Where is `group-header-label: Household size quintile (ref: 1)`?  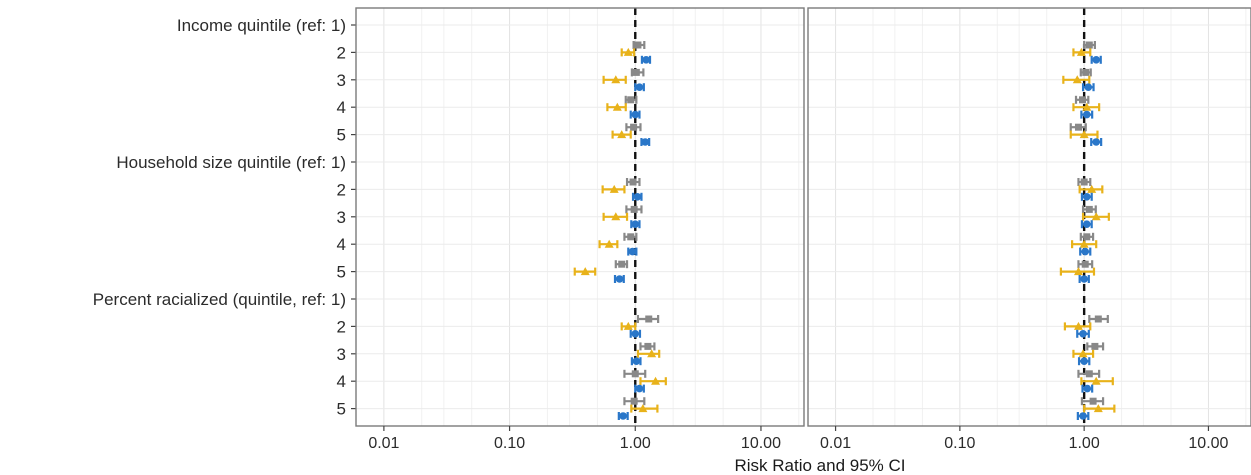 group-header-label: Household size quintile (ref: 1) is located at coordinates (231, 162).